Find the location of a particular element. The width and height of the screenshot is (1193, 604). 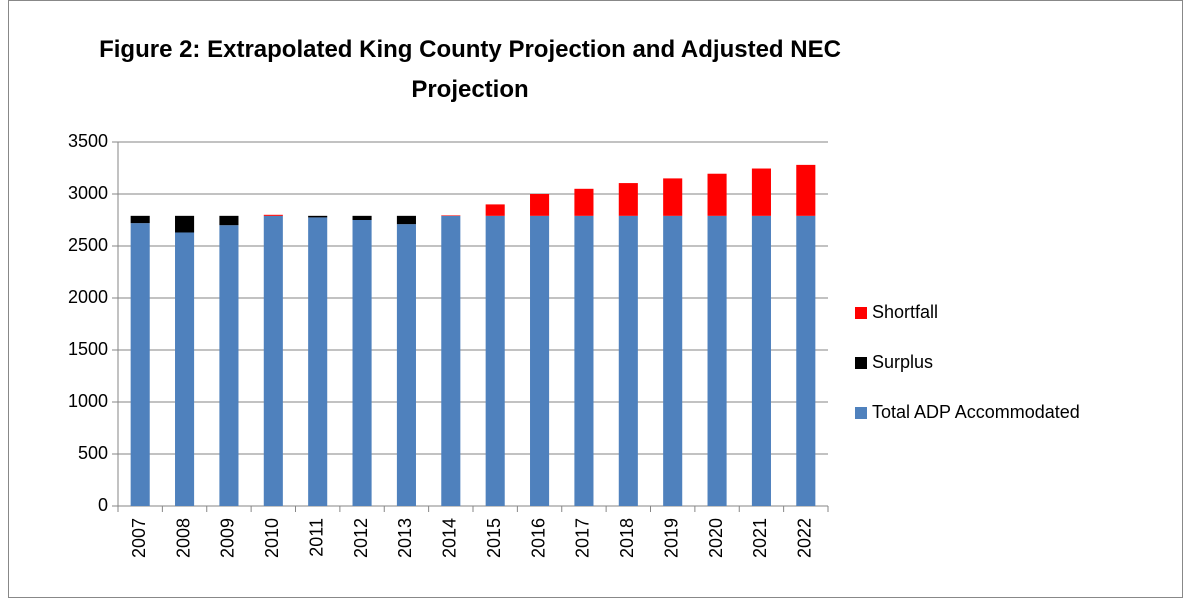

y-tick-label: 1500 is located at coordinates (88, 349).